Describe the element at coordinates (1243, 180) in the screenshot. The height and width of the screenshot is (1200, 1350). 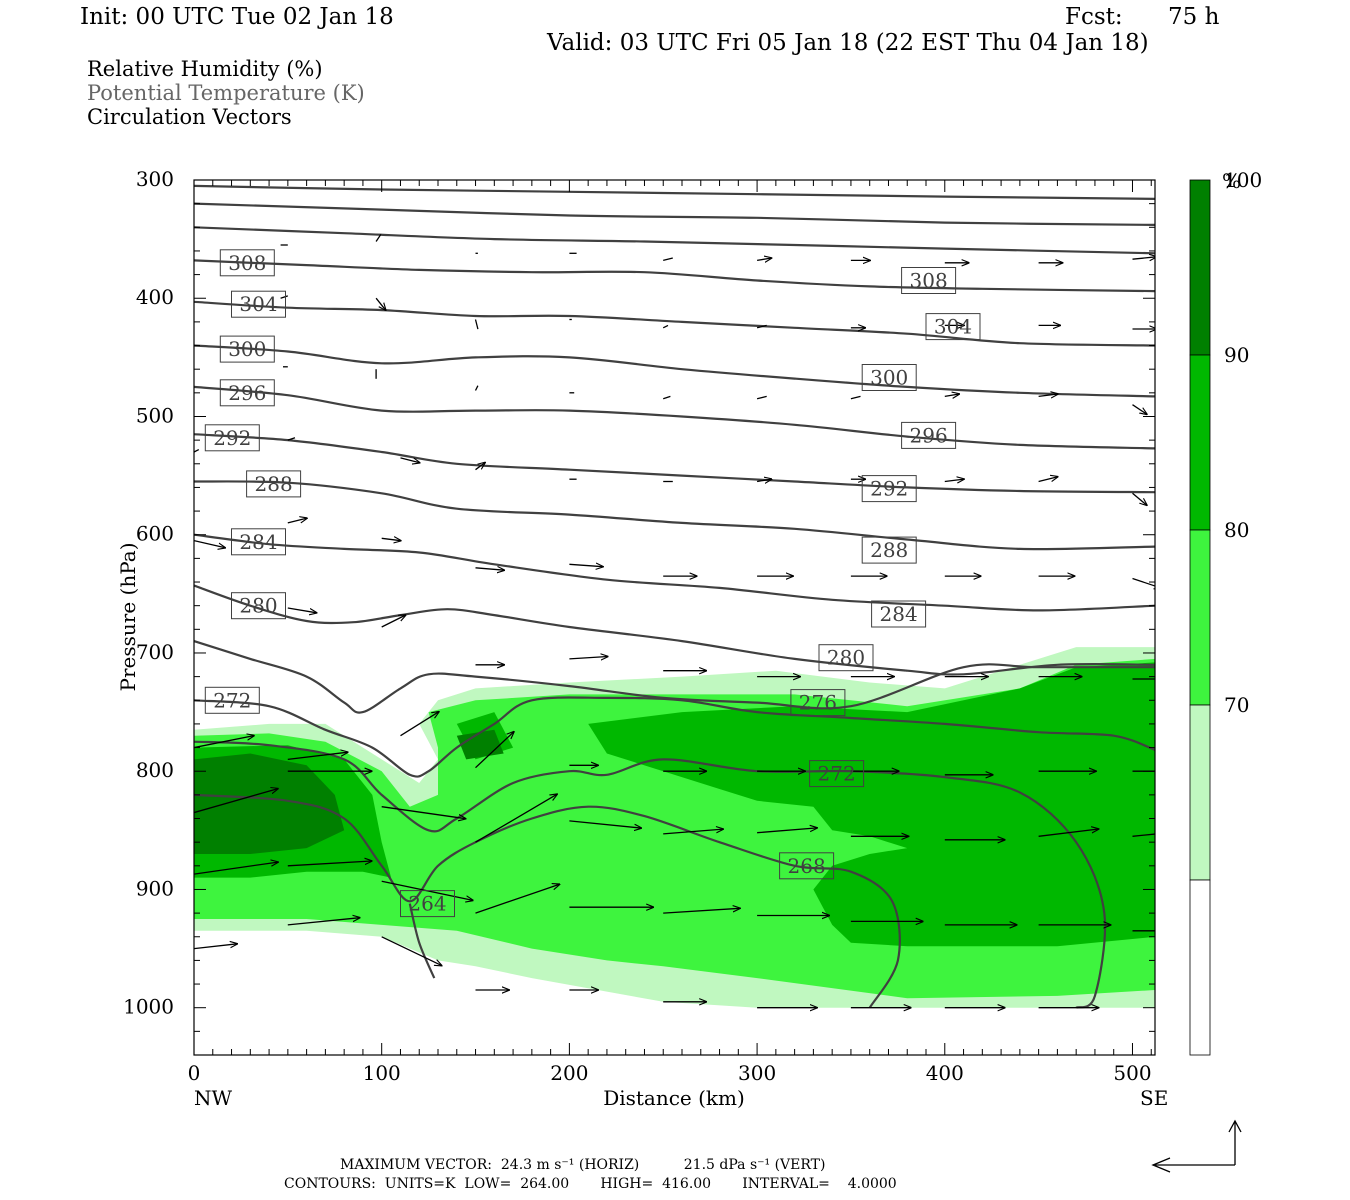
I see `colorbar-label: 100` at that location.